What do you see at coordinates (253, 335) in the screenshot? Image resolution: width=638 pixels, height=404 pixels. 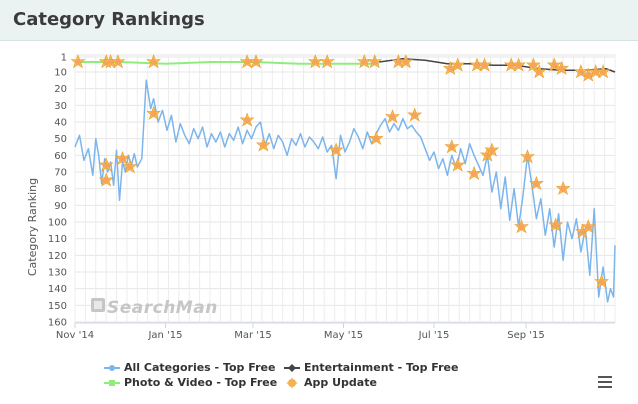 I see `x-tick-label: Mar '15` at bounding box center [253, 335].